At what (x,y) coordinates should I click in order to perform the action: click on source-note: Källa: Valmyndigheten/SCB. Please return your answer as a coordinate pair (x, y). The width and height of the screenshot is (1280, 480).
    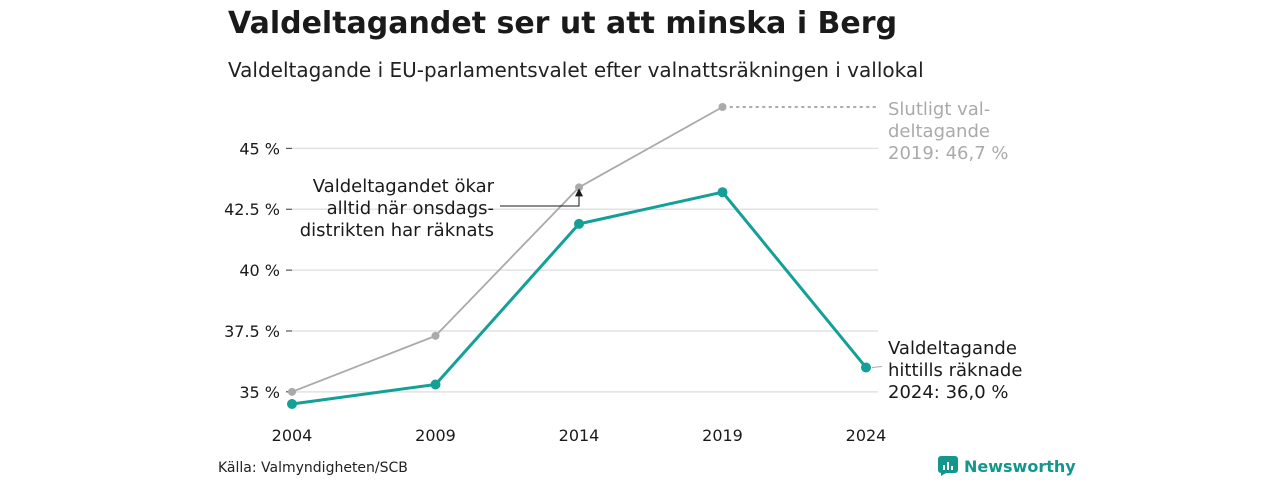
    Looking at the image, I should click on (313, 468).